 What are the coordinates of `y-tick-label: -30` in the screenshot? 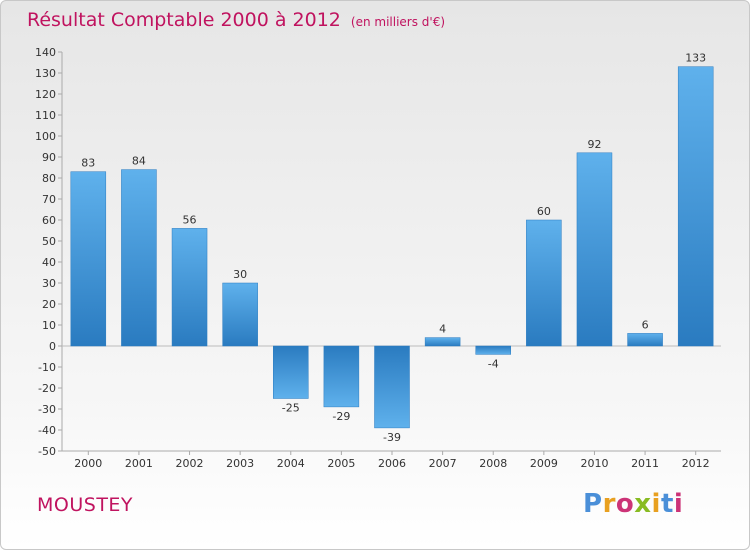 It's located at (47, 409).